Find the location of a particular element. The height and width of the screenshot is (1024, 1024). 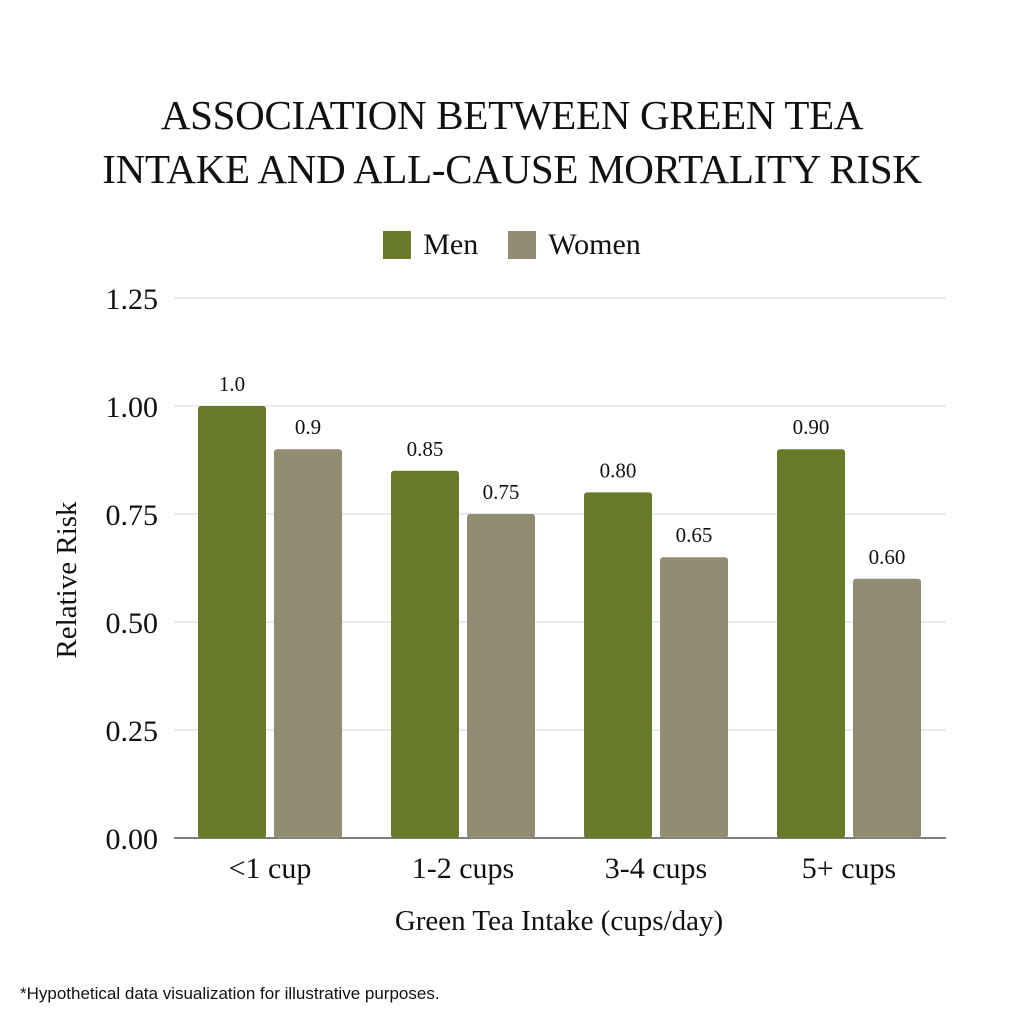

legend-item-women: Women is located at coordinates (574, 245).